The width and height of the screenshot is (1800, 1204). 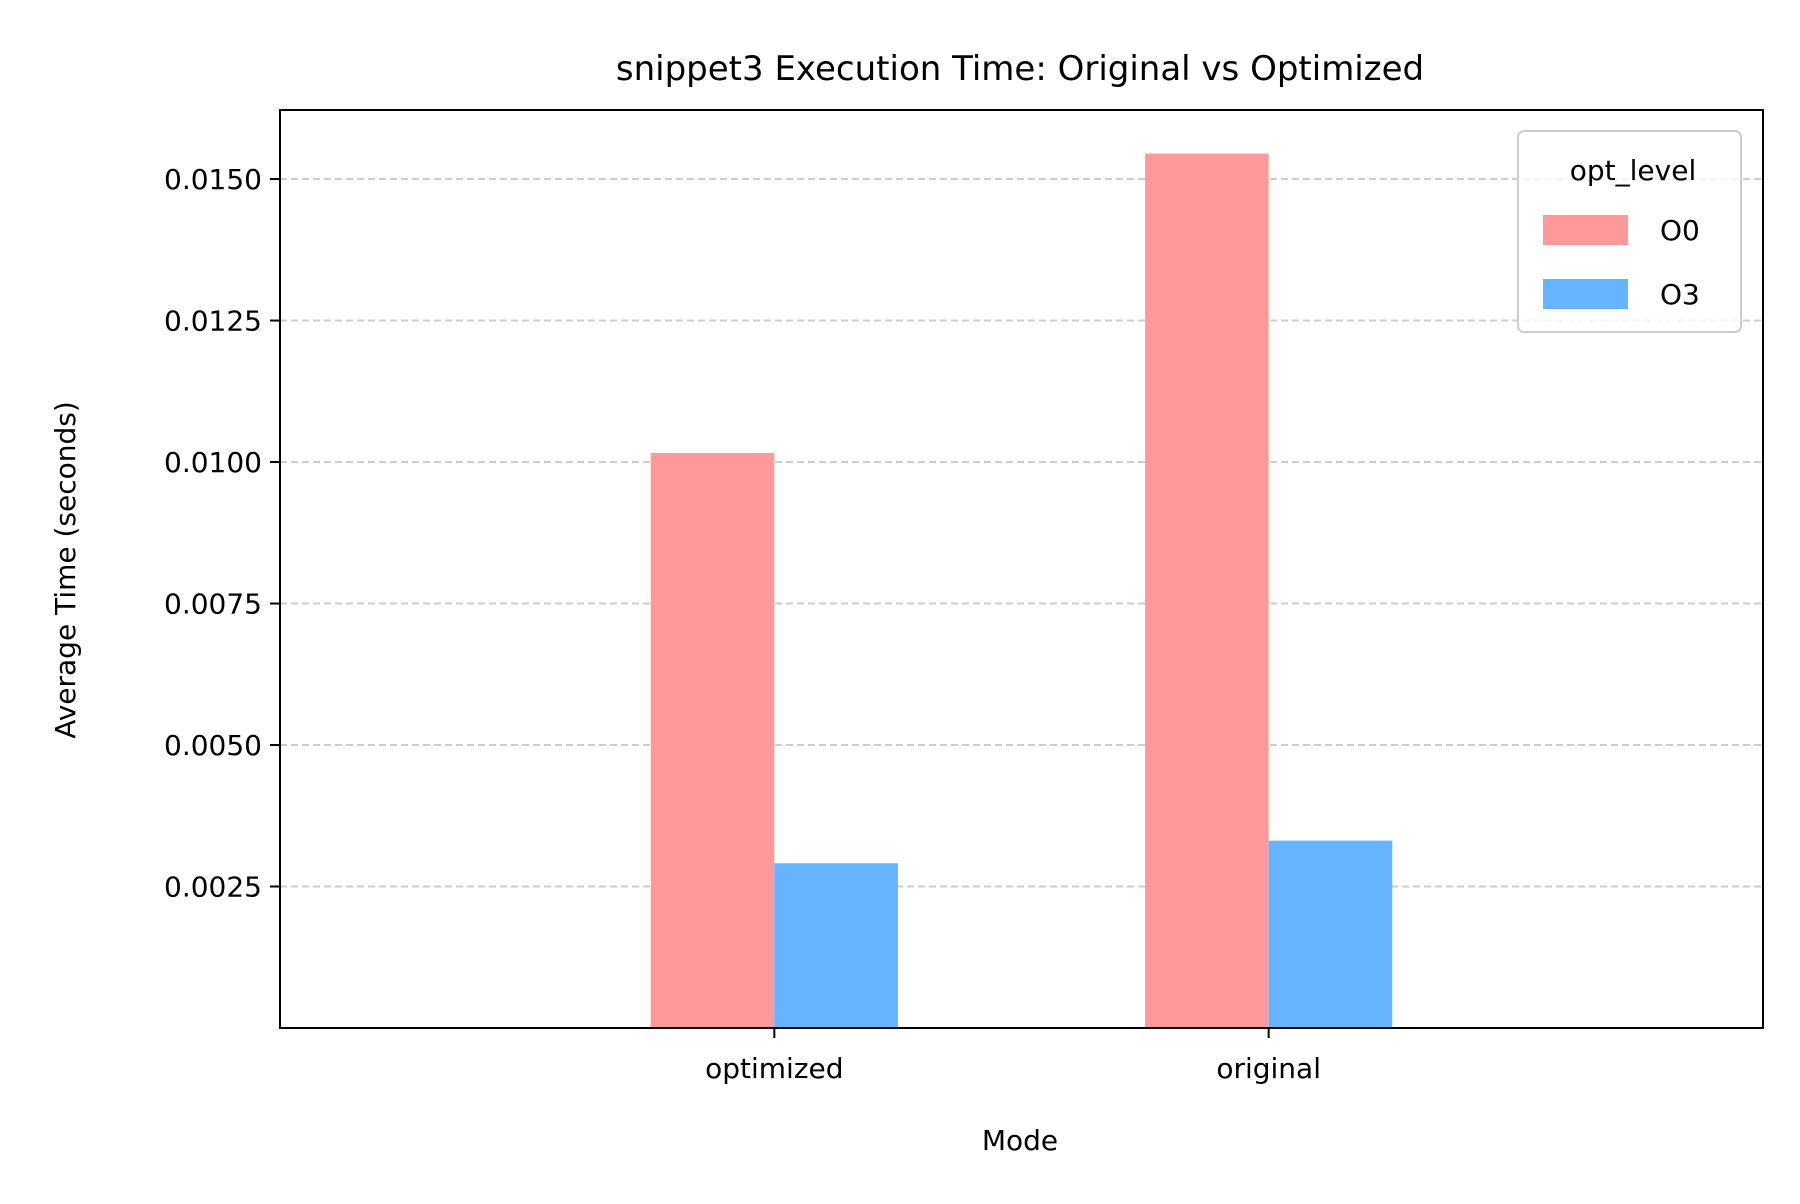 What do you see at coordinates (1629, 231) in the screenshot?
I see `legend: opt_level O0 O3` at bounding box center [1629, 231].